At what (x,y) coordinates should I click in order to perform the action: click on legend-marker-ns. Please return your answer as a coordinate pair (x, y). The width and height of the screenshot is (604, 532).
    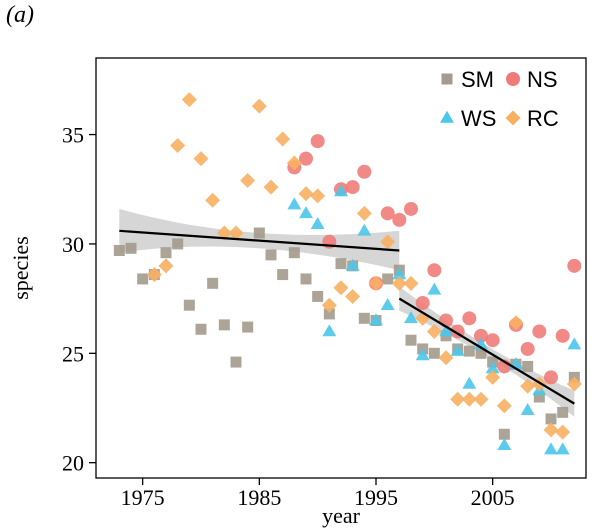
    Looking at the image, I should click on (513, 79).